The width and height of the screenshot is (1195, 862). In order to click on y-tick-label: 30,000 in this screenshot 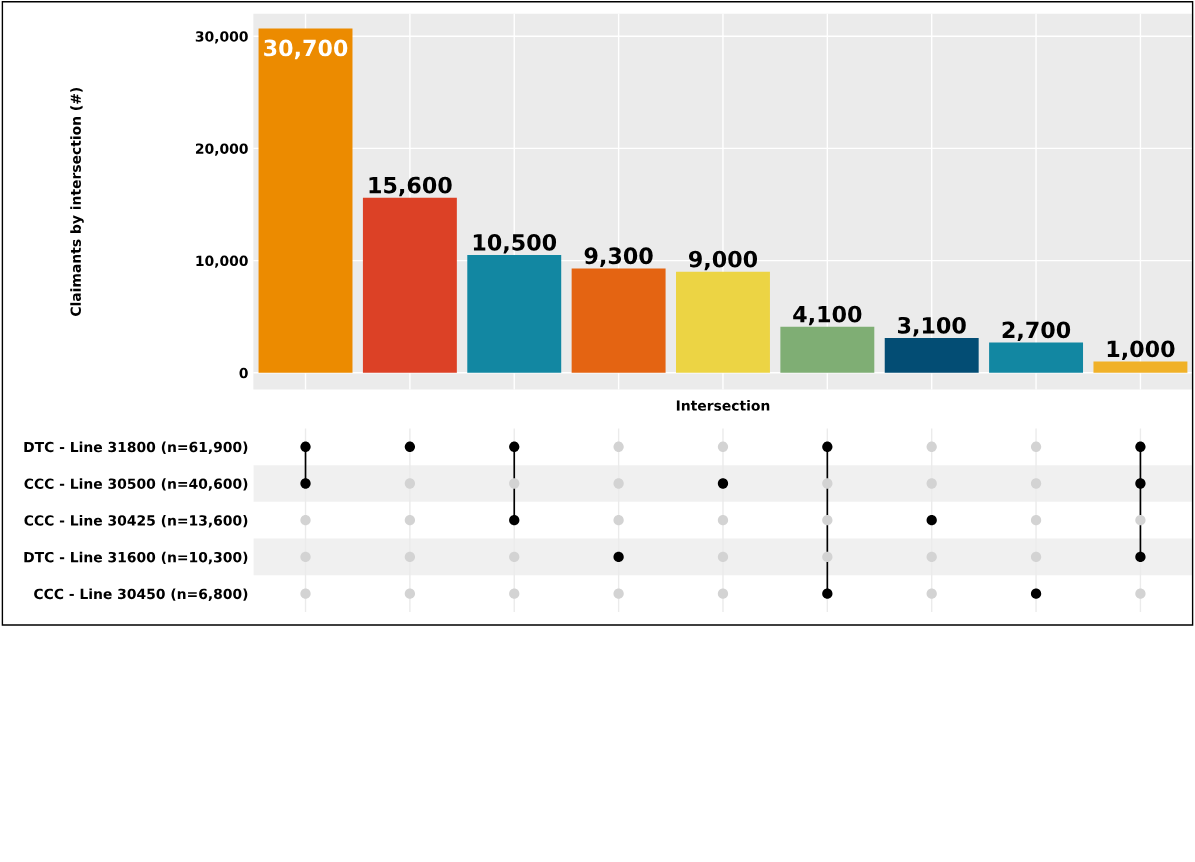, I will do `click(221, 37)`.